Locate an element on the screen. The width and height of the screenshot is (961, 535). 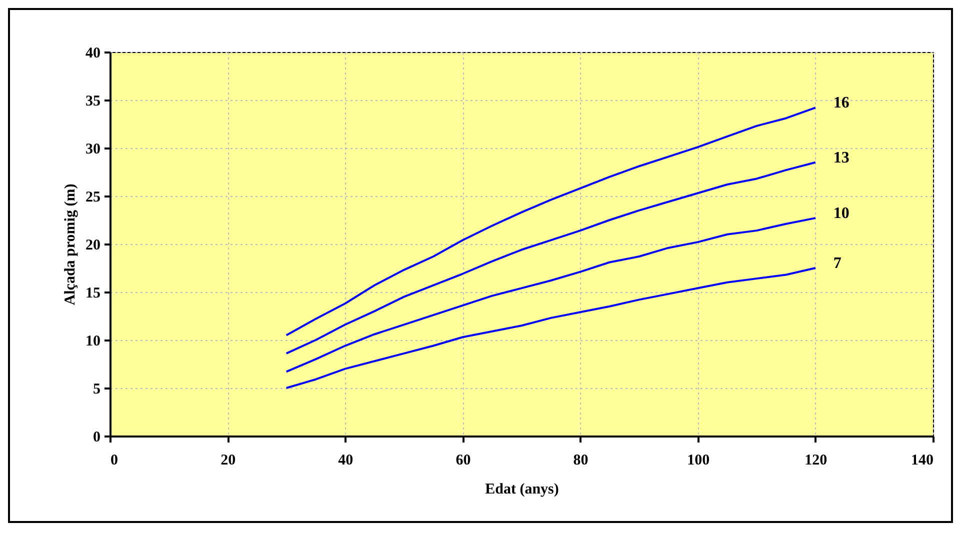
y-tick-label: 5 is located at coordinates (96, 390).